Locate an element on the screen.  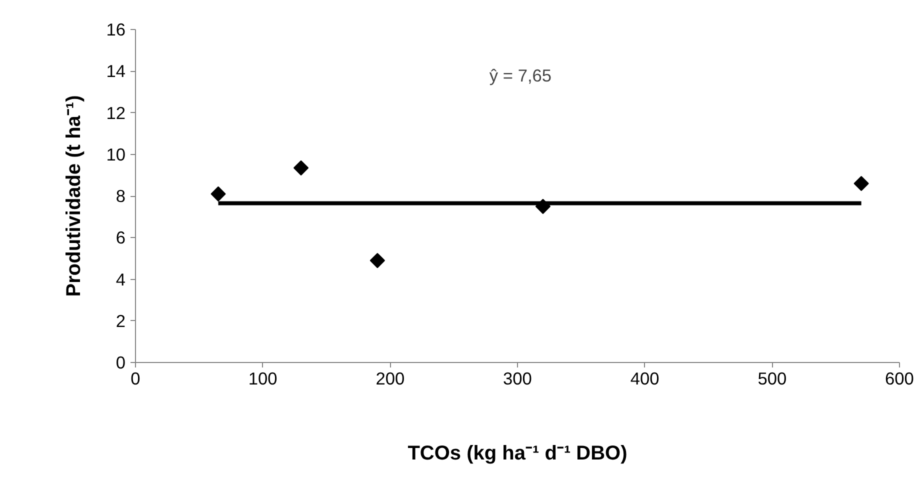
y-tick-label: 12 is located at coordinates (116, 112).